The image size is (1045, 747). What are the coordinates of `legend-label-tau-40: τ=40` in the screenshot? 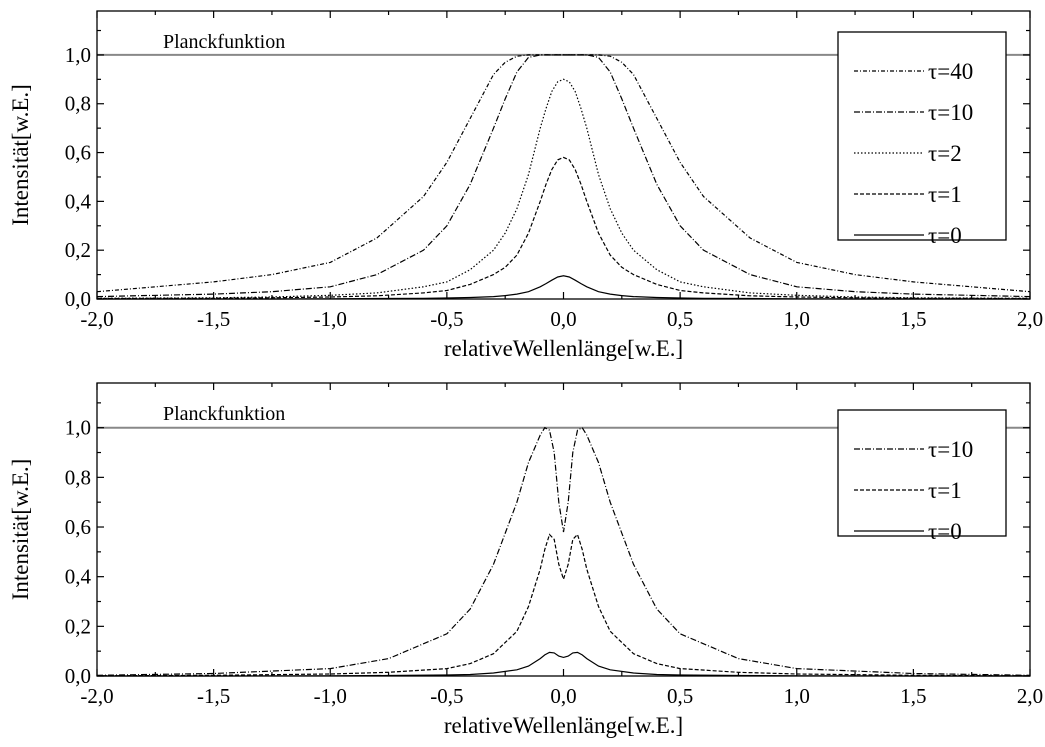 It's located at (950, 71).